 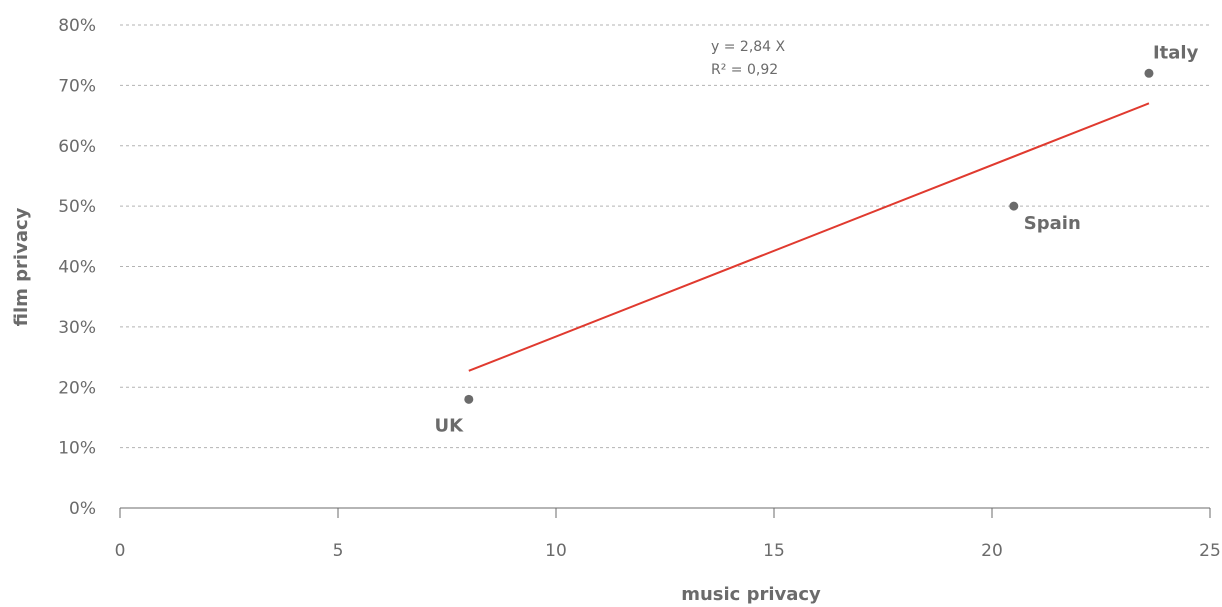 I want to click on data-point-italy, so click(x=1149, y=73).